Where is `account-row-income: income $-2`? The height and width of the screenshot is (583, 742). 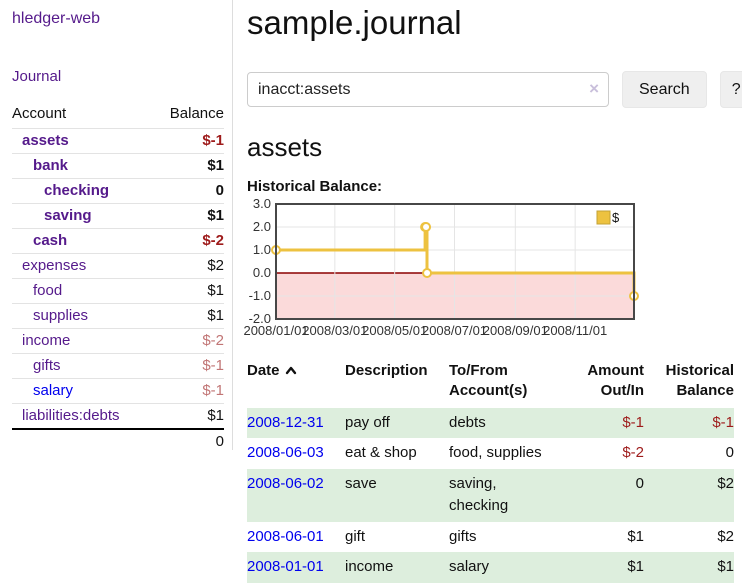
account-row-income: income $-2 is located at coordinates (118, 341).